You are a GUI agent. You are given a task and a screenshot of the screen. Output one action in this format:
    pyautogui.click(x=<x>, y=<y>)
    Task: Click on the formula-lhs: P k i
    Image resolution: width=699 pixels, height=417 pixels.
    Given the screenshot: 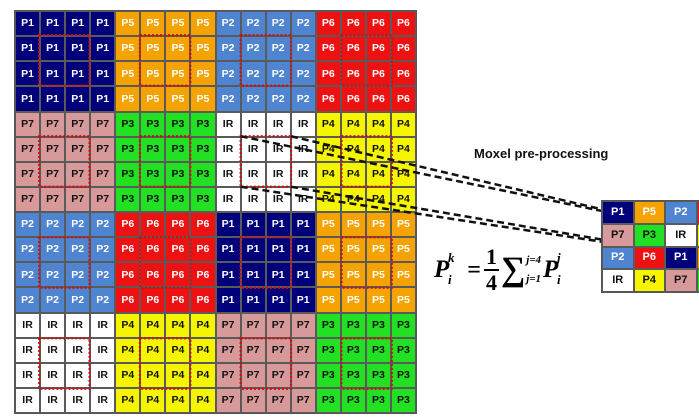 What is the action you would take?
    pyautogui.click(x=444, y=268)
    